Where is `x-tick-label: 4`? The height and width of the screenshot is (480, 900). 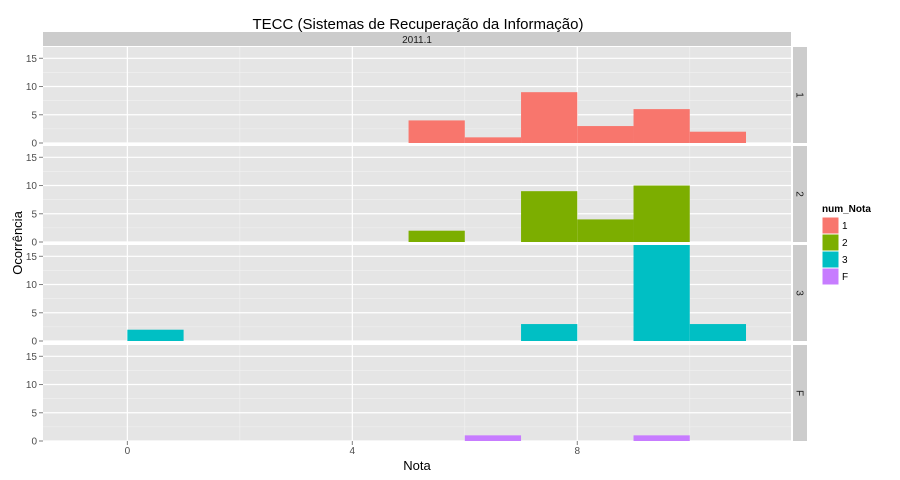
x-tick-label: 4 is located at coordinates (353, 451).